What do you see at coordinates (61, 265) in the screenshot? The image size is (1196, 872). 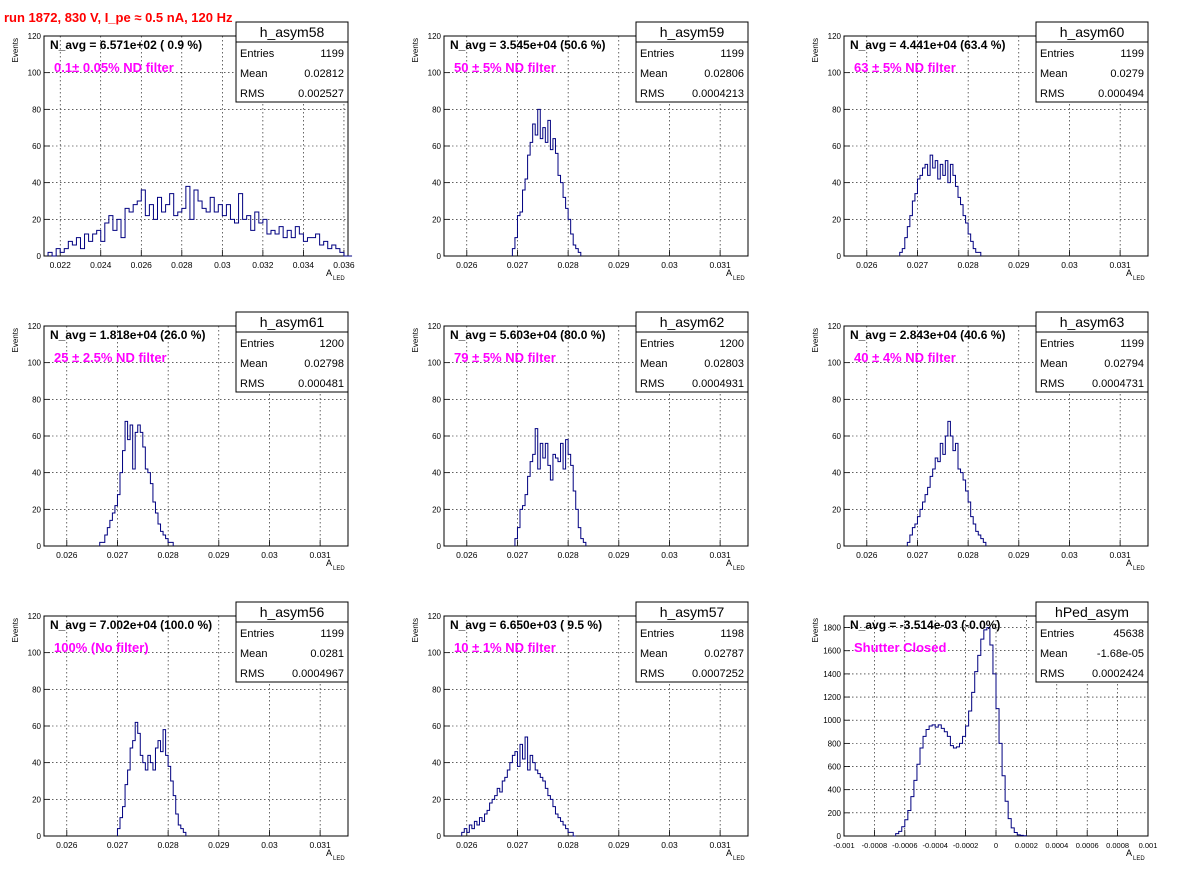 I see `x-tick-label: 0.022` at bounding box center [61, 265].